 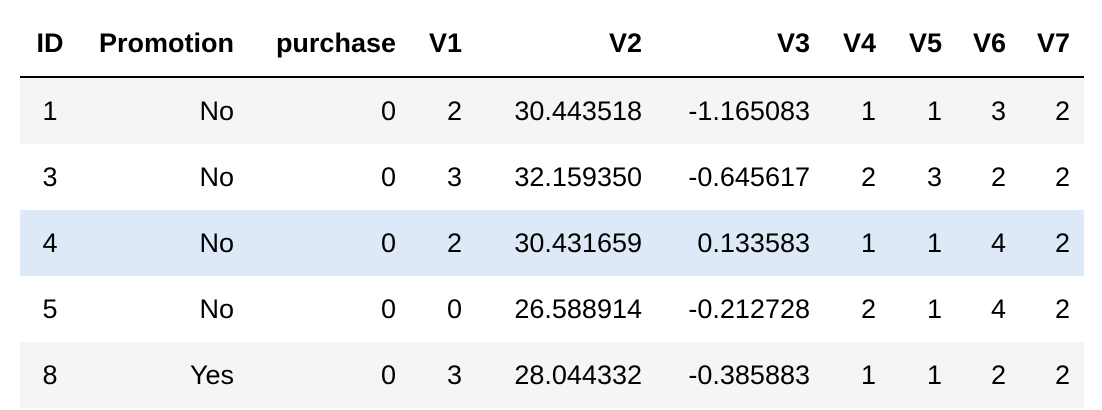 I want to click on cell-v2: 28.044332, so click(x=566, y=375).